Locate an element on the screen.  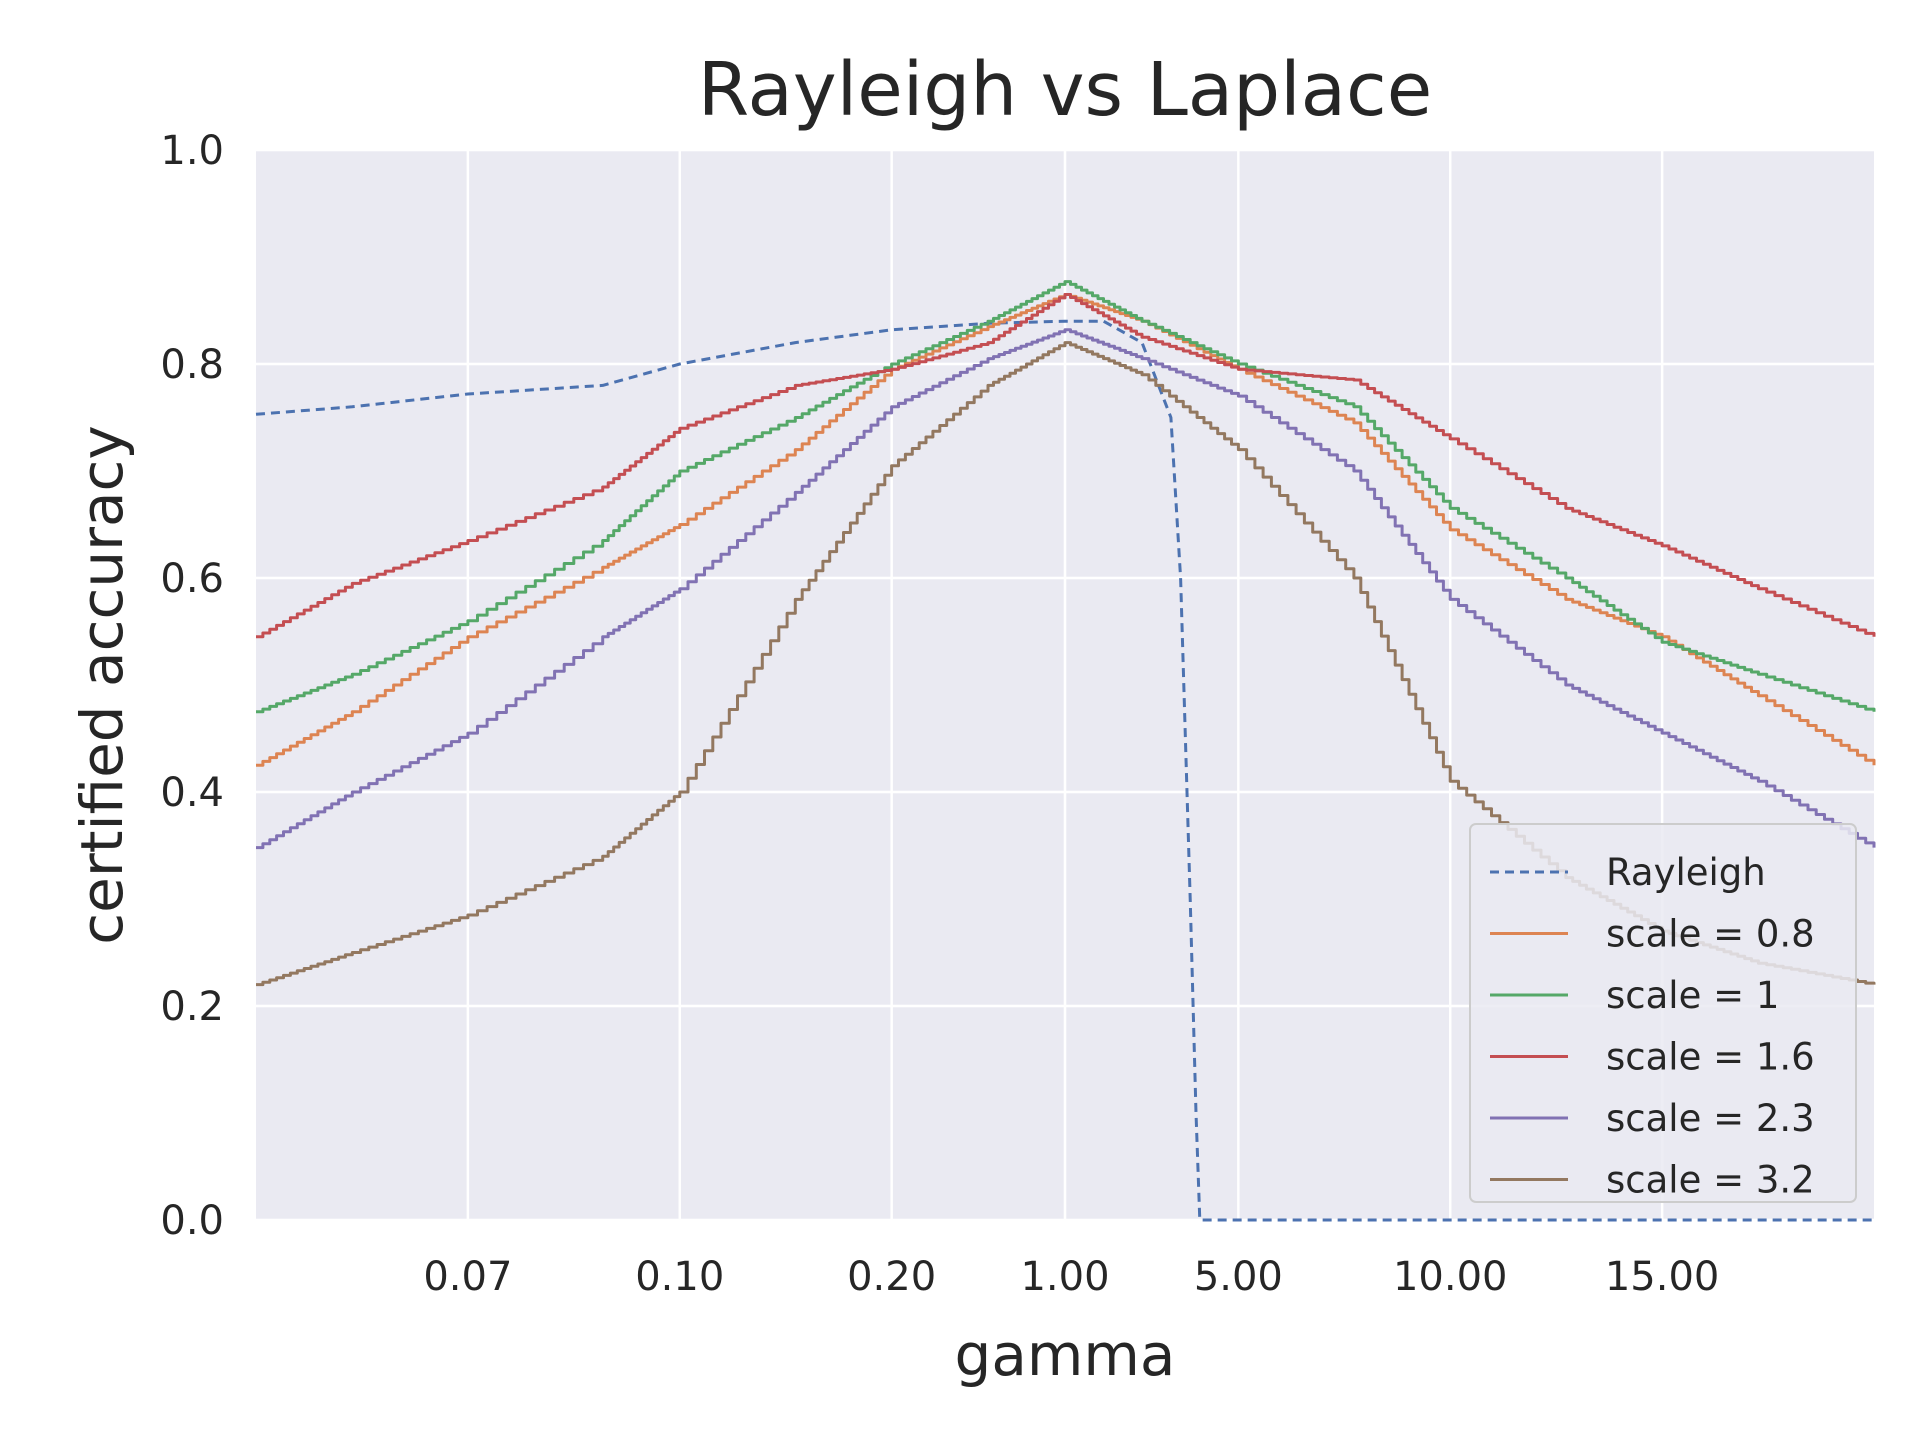
legend-label: scale = 1 is located at coordinates (1692, 995).